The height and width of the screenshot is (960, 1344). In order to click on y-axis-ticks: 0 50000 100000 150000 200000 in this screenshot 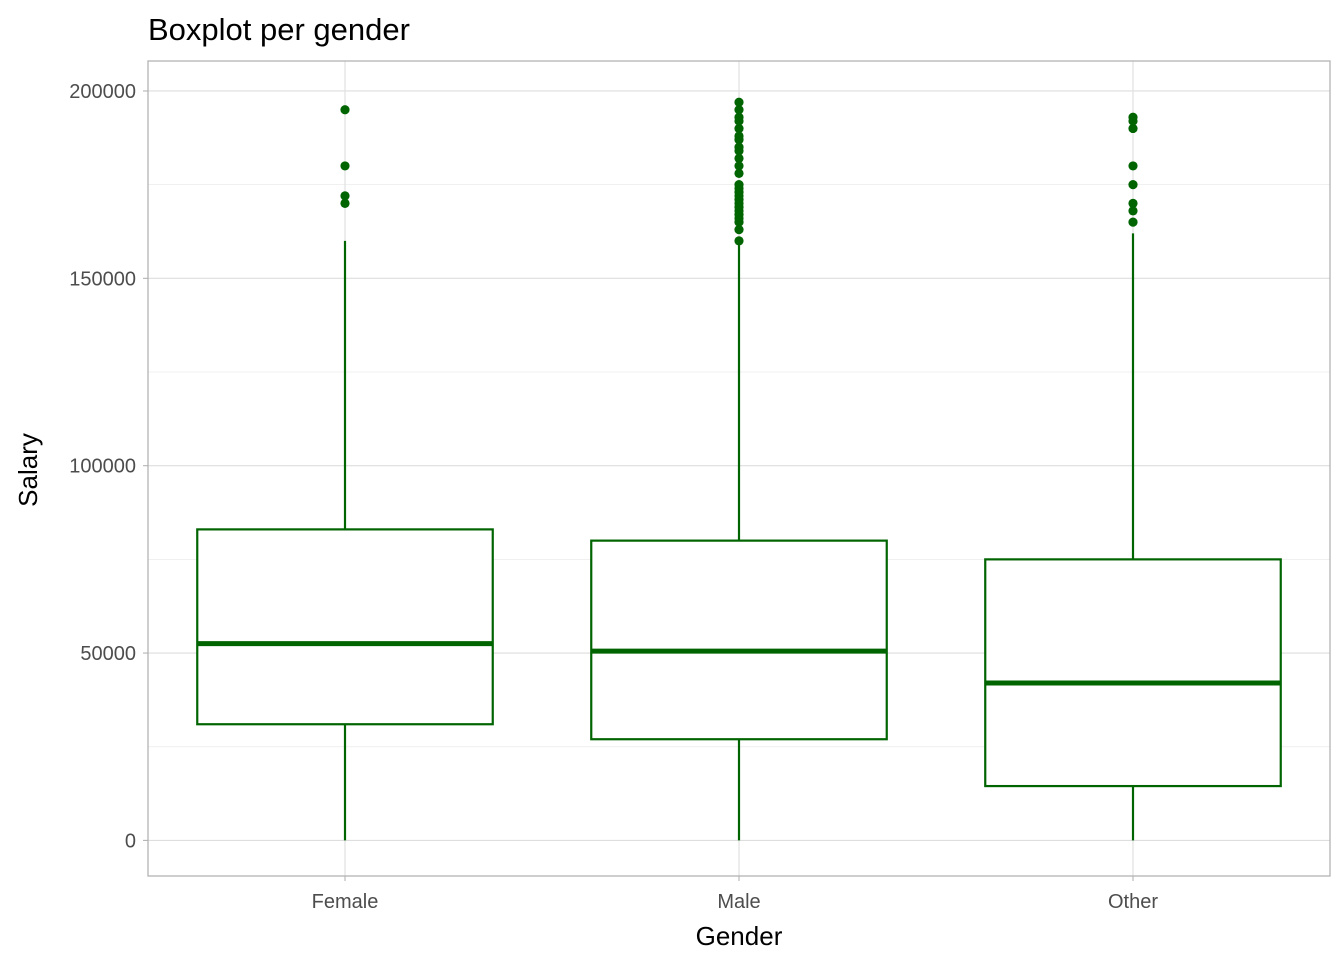, I will do `click(108, 466)`.